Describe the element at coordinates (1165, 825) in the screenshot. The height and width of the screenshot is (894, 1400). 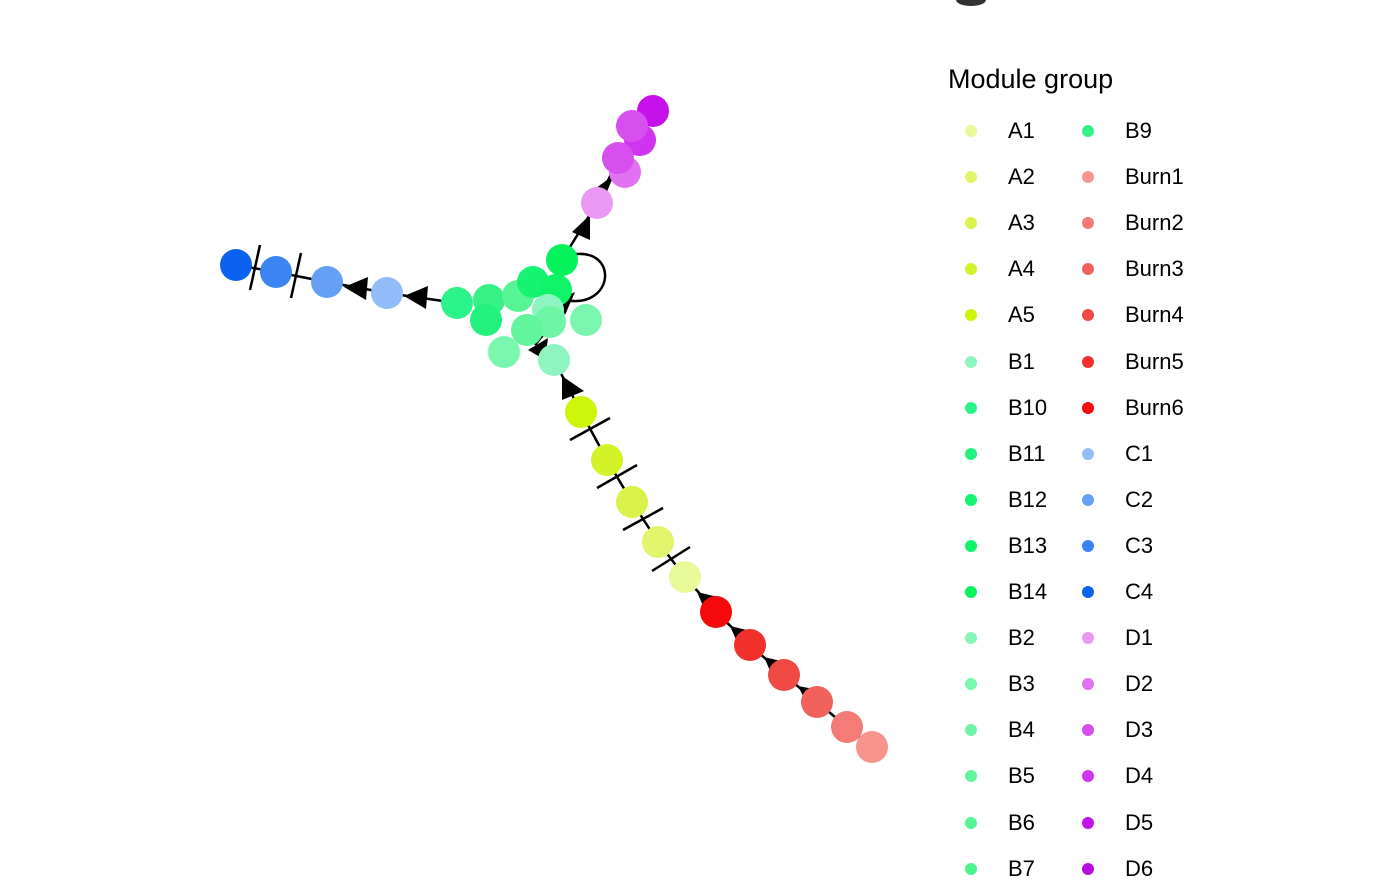
I see `legend-item: D5` at that location.